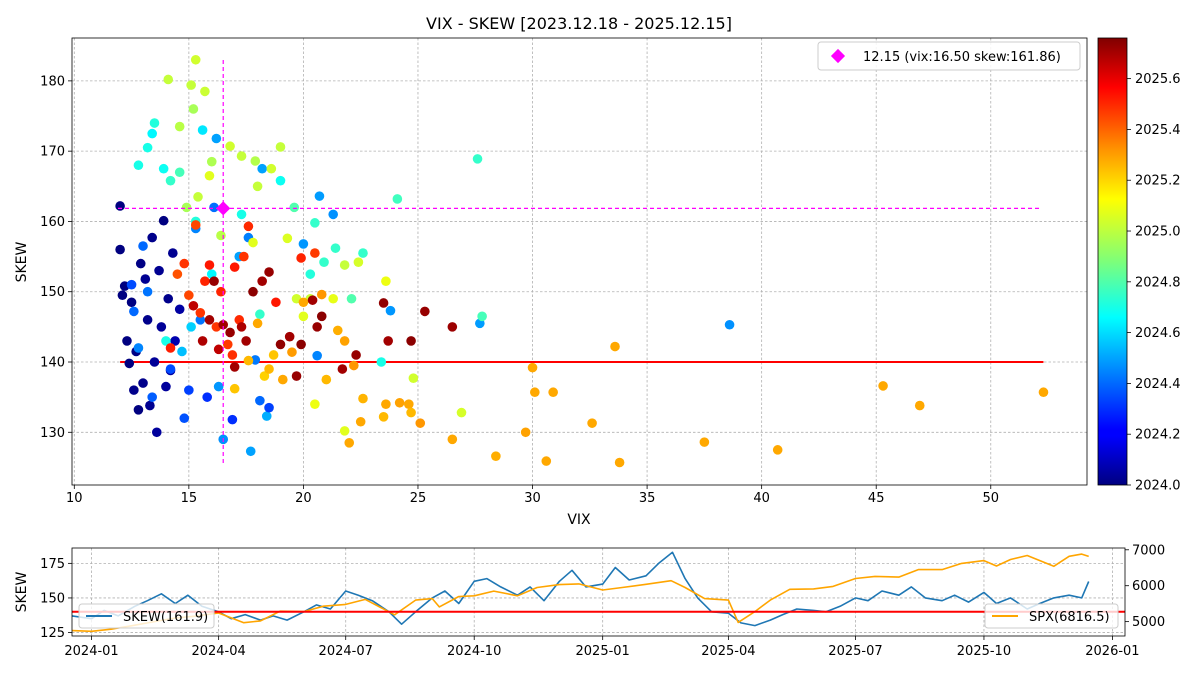  I want to click on ts-x-tick-label: 2025-10, so click(984, 651).